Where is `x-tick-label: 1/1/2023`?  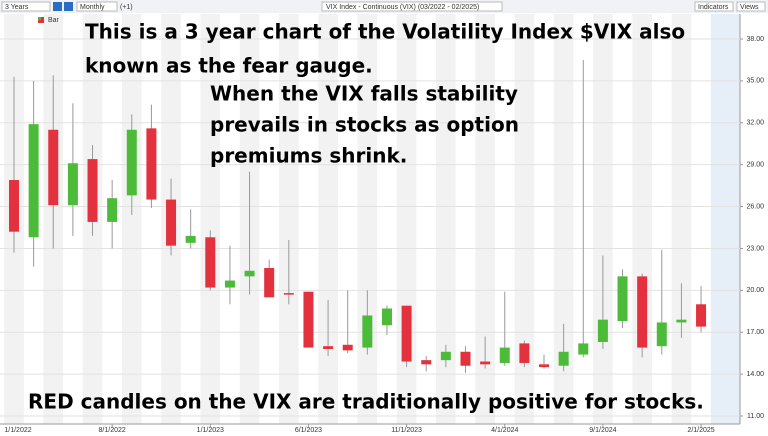
x-tick-label: 1/1/2023 is located at coordinates (210, 430).